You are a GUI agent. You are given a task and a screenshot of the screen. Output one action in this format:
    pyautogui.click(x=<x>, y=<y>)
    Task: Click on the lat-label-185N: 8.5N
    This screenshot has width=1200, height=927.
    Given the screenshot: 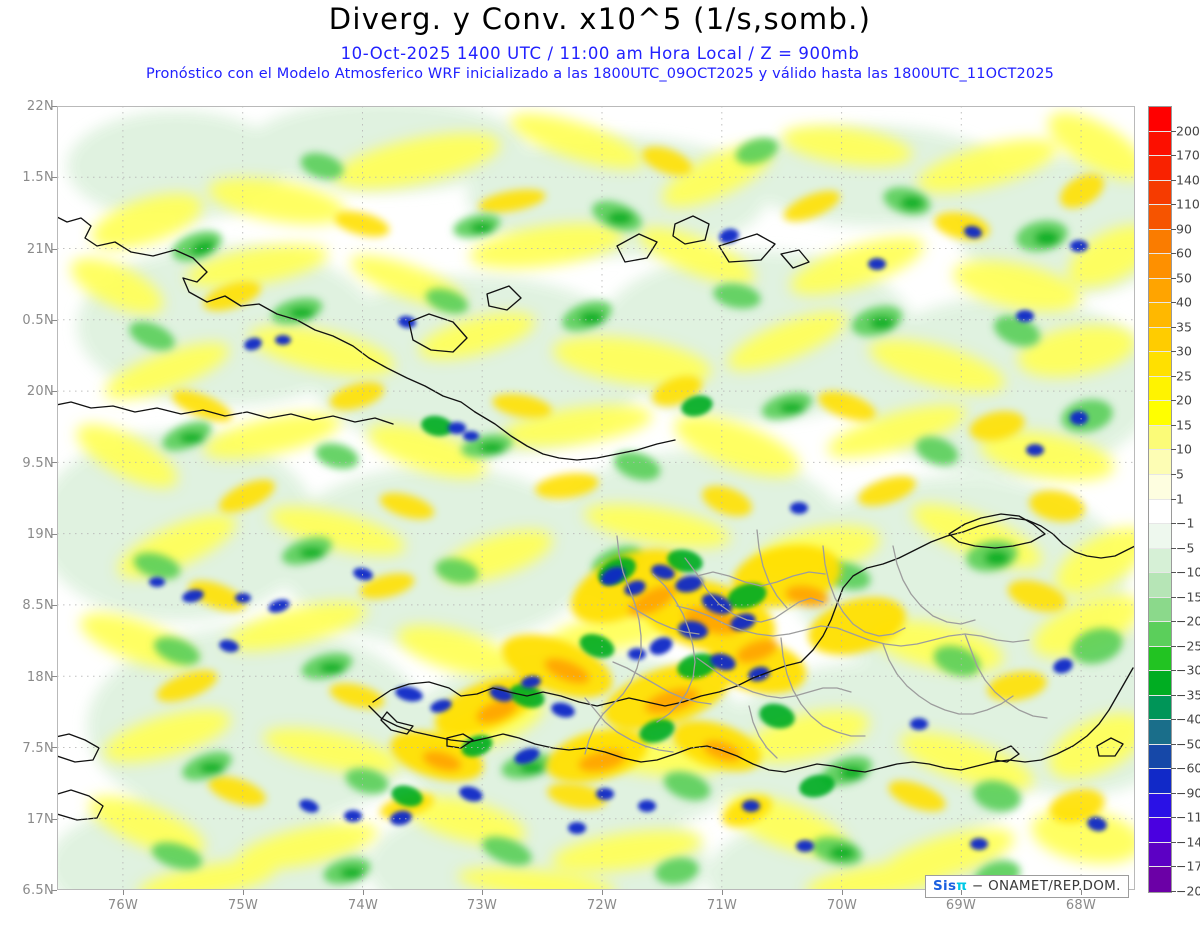 What is the action you would take?
    pyautogui.click(x=38, y=605)
    